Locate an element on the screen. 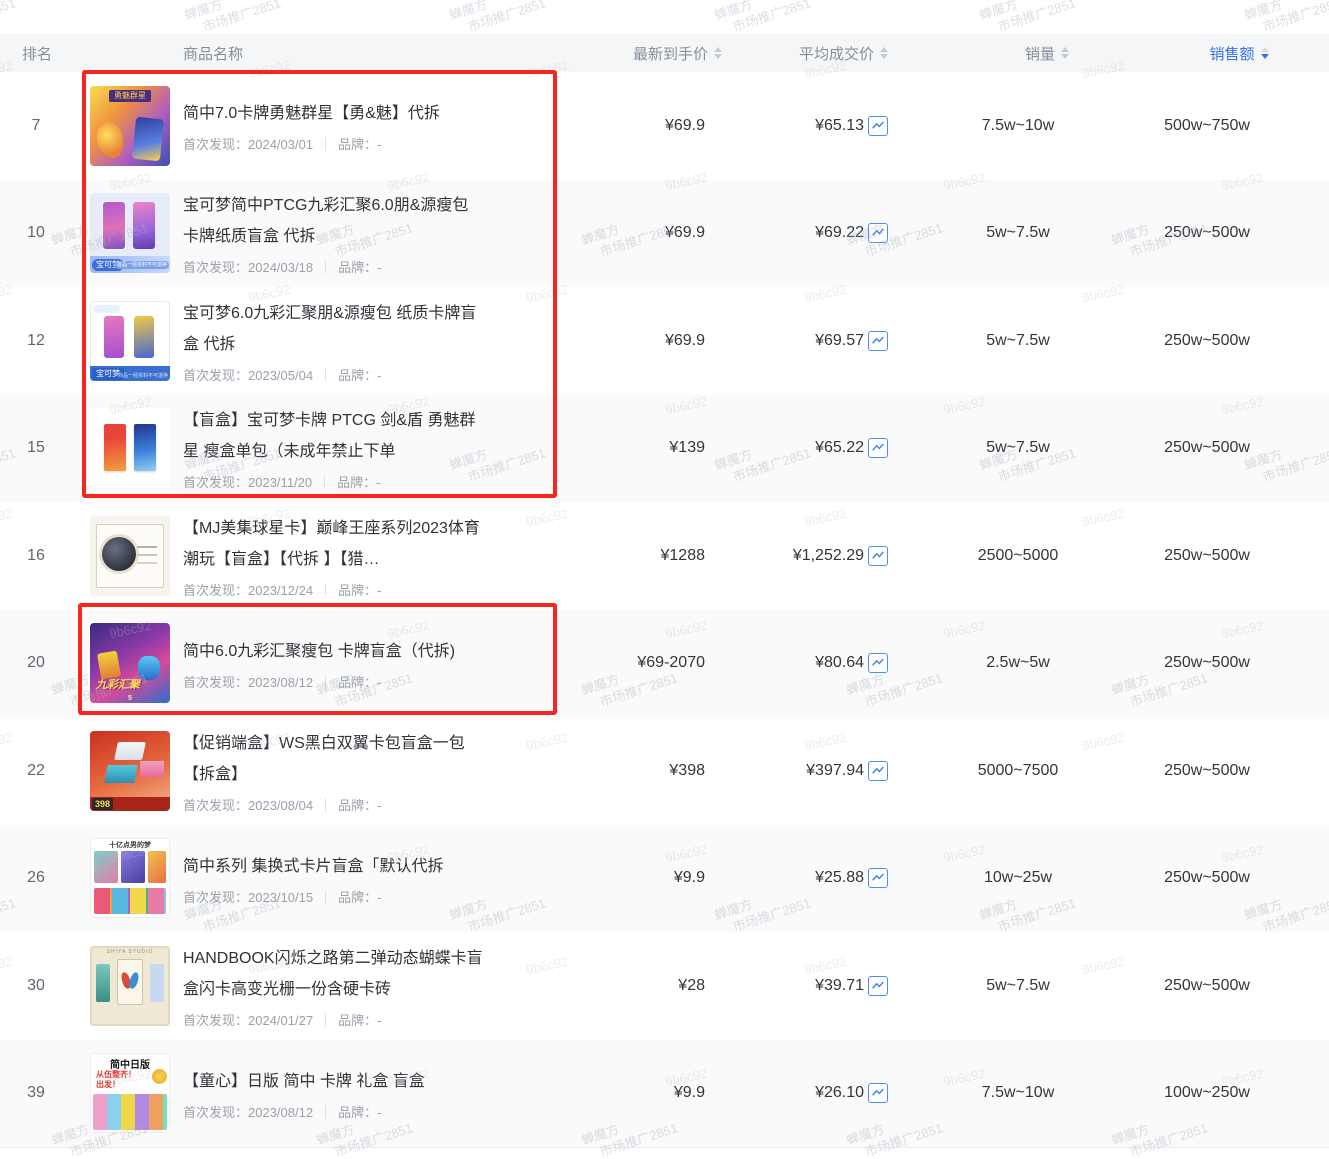 The width and height of the screenshot is (1329, 1159). product-title: 【促销端盒】WS黑白双翼卡包盲盒一包【拆盒】 is located at coordinates (324, 758).